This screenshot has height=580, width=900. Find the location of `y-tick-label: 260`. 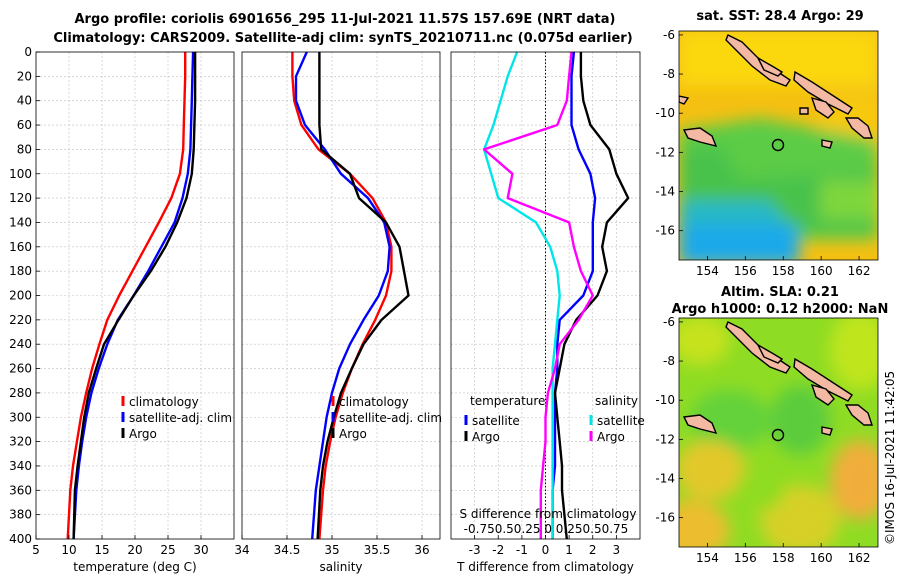

y-tick-label: 260 is located at coordinates (20, 369).